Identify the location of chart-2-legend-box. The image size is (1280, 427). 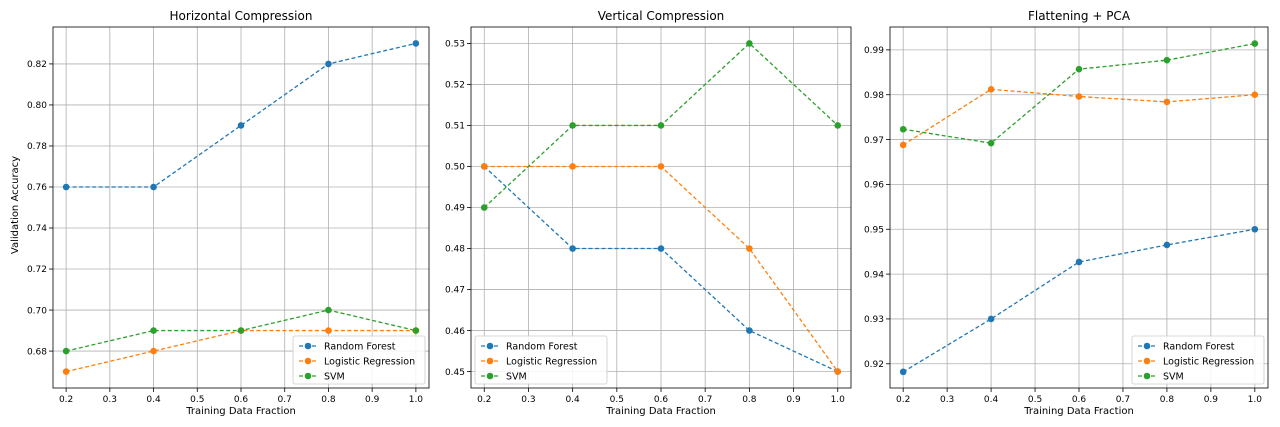
(541, 360).